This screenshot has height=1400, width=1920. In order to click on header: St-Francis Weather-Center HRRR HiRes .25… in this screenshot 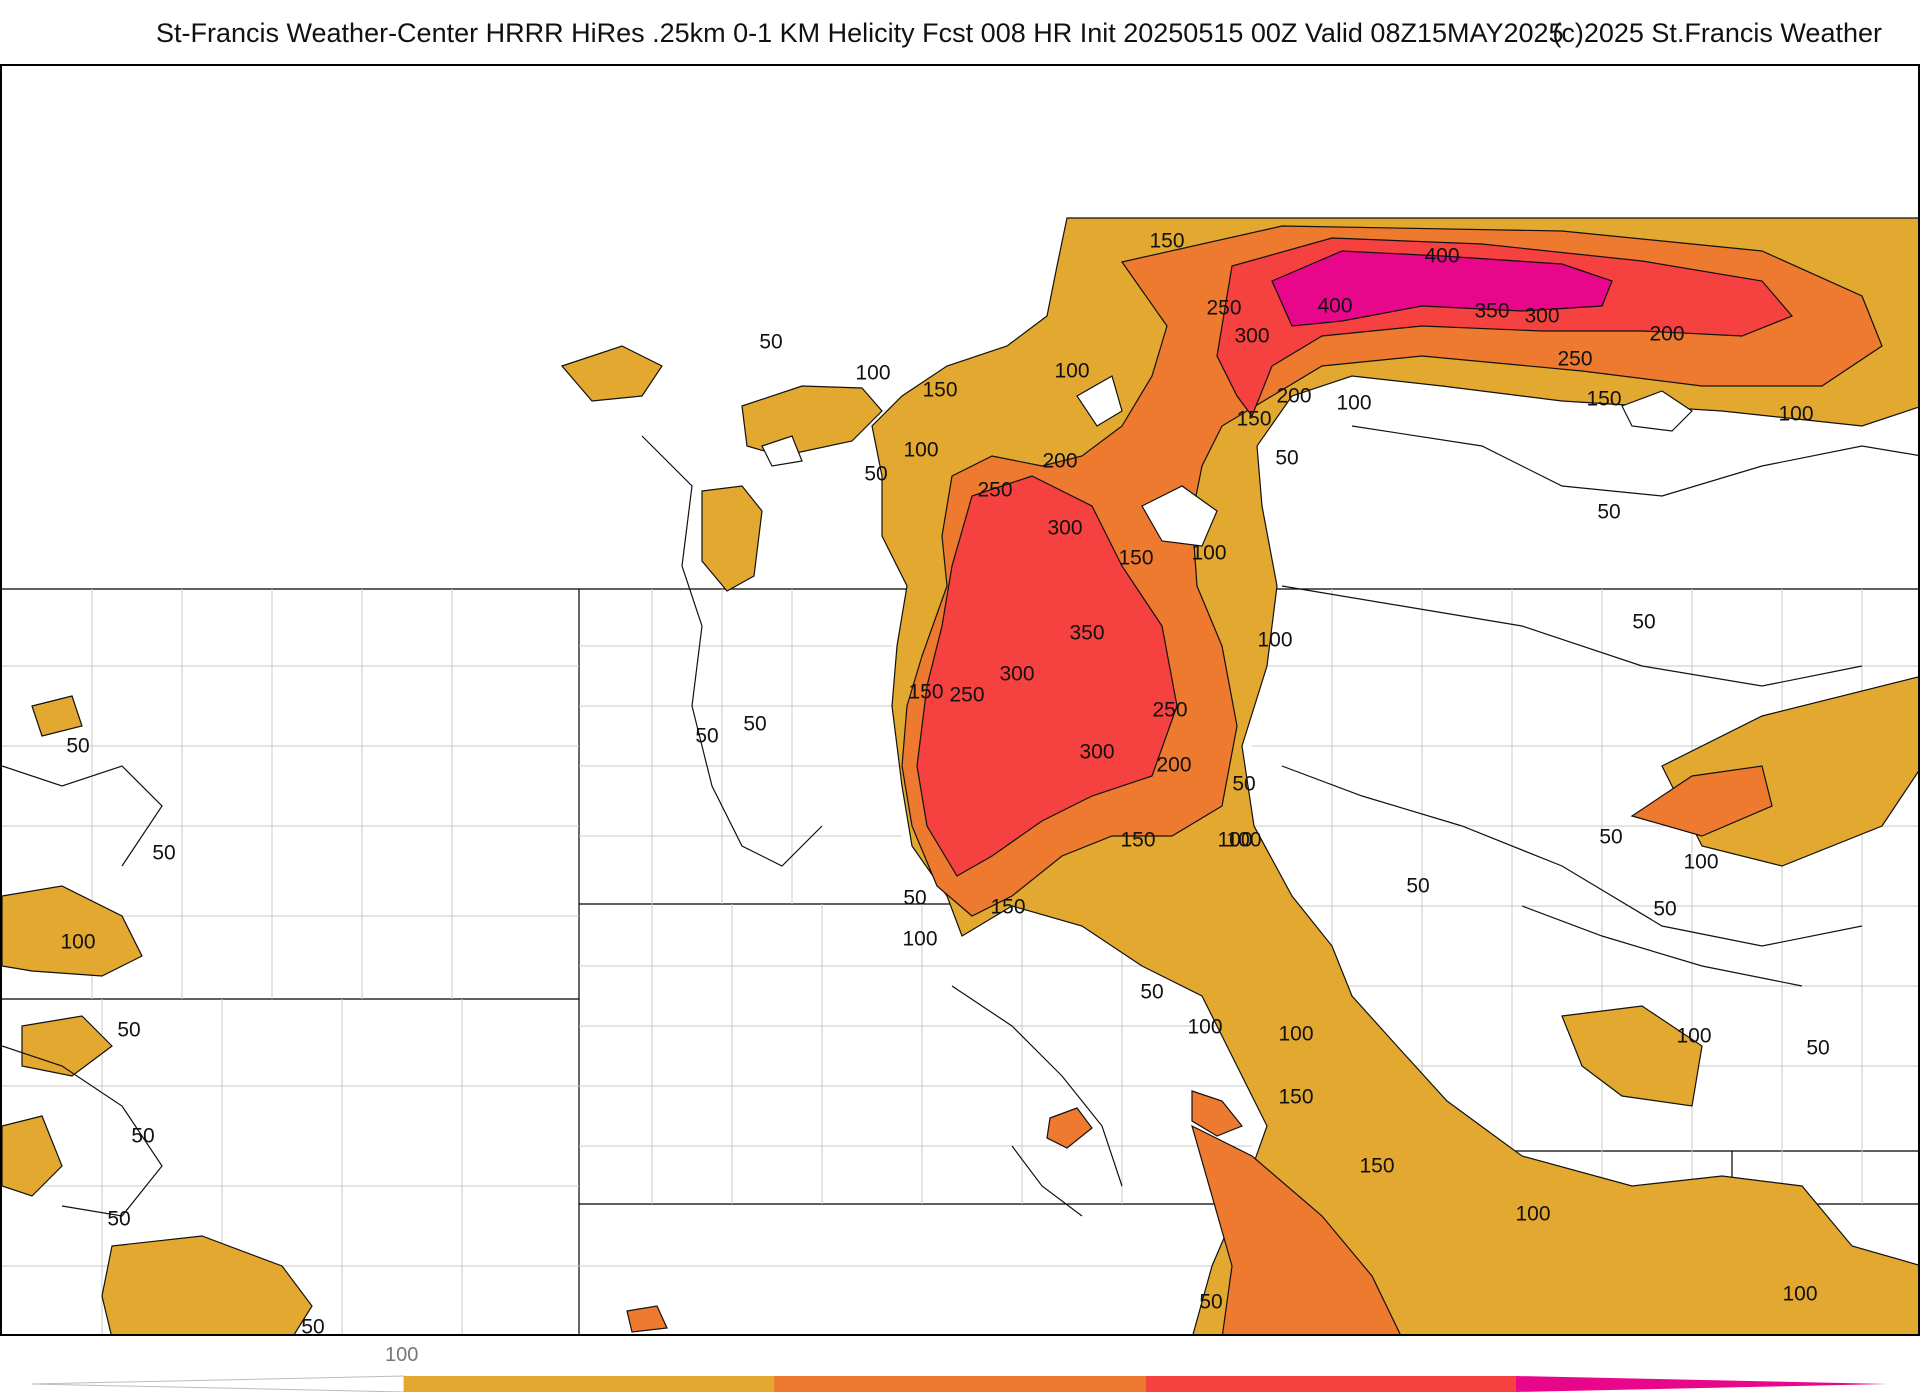, I will do `click(960, 31)`.